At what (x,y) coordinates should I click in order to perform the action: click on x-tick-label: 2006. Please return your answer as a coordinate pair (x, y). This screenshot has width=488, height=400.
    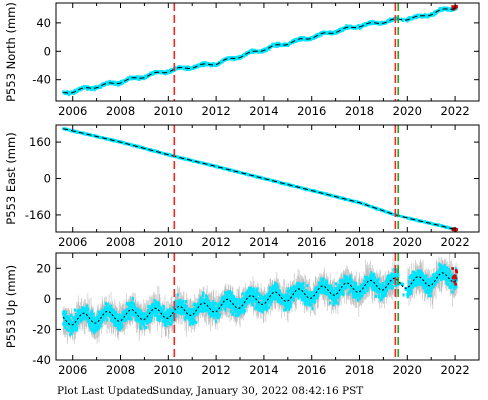
    Looking at the image, I should click on (72, 111).